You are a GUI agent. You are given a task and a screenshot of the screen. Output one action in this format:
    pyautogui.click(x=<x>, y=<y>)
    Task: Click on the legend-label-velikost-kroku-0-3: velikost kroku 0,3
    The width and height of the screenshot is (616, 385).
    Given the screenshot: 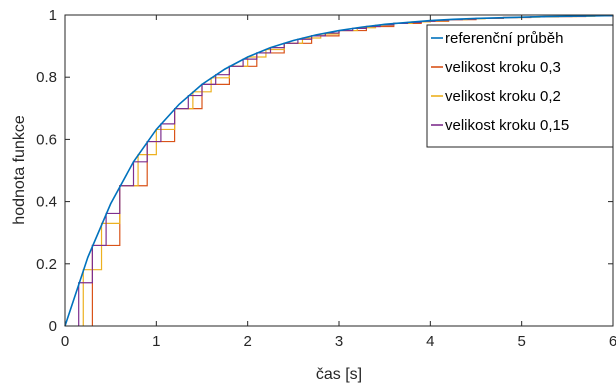 What is the action you would take?
    pyautogui.click(x=503, y=67)
    